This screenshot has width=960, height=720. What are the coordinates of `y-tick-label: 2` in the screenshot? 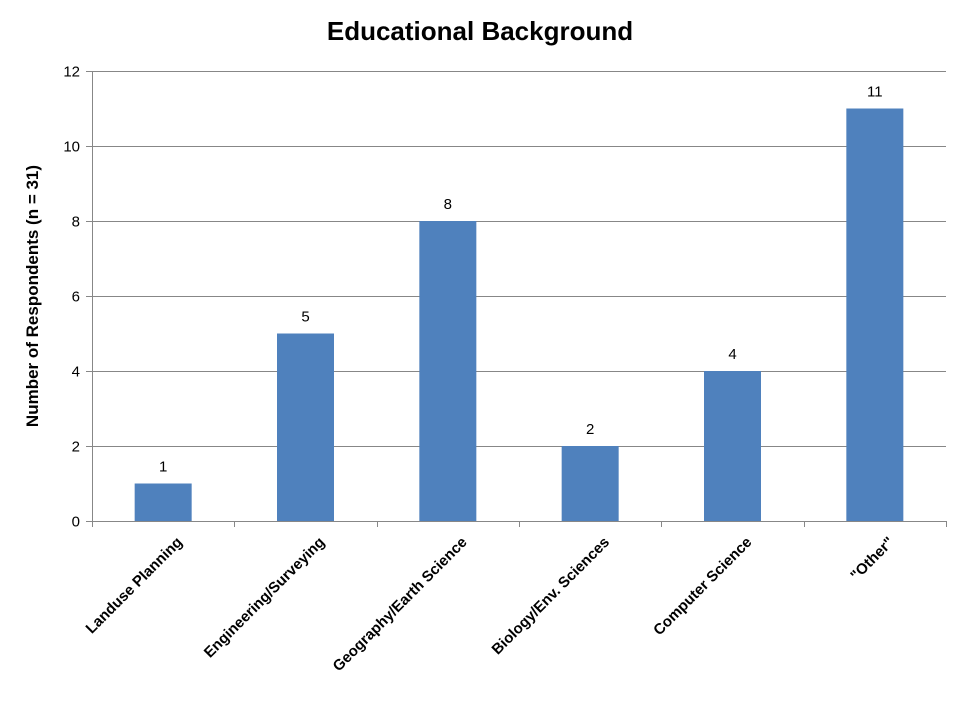 It's located at (76, 447).